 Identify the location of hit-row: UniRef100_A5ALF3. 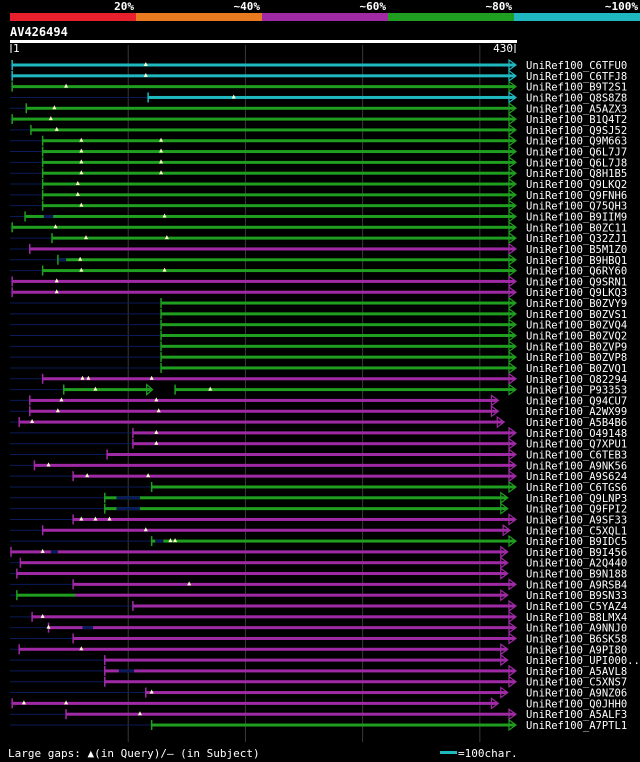
(318, 714).